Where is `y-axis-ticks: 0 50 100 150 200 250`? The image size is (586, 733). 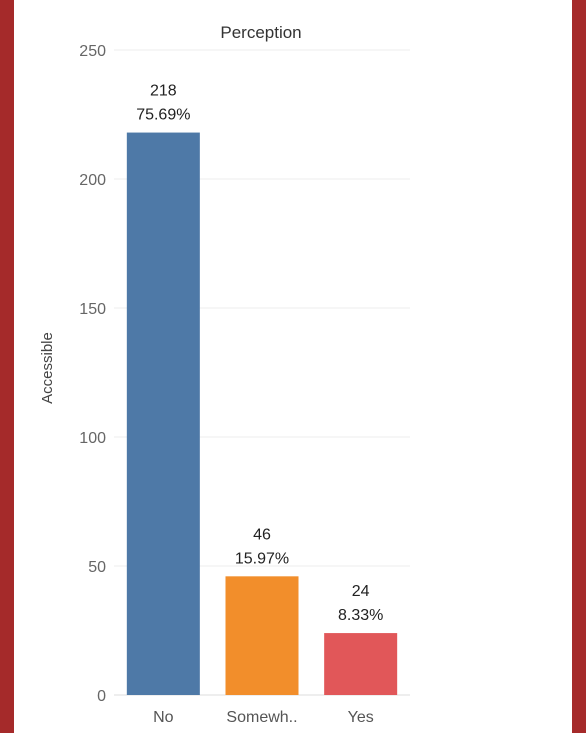
y-axis-ticks: 0 50 100 150 200 250 is located at coordinates (92, 374).